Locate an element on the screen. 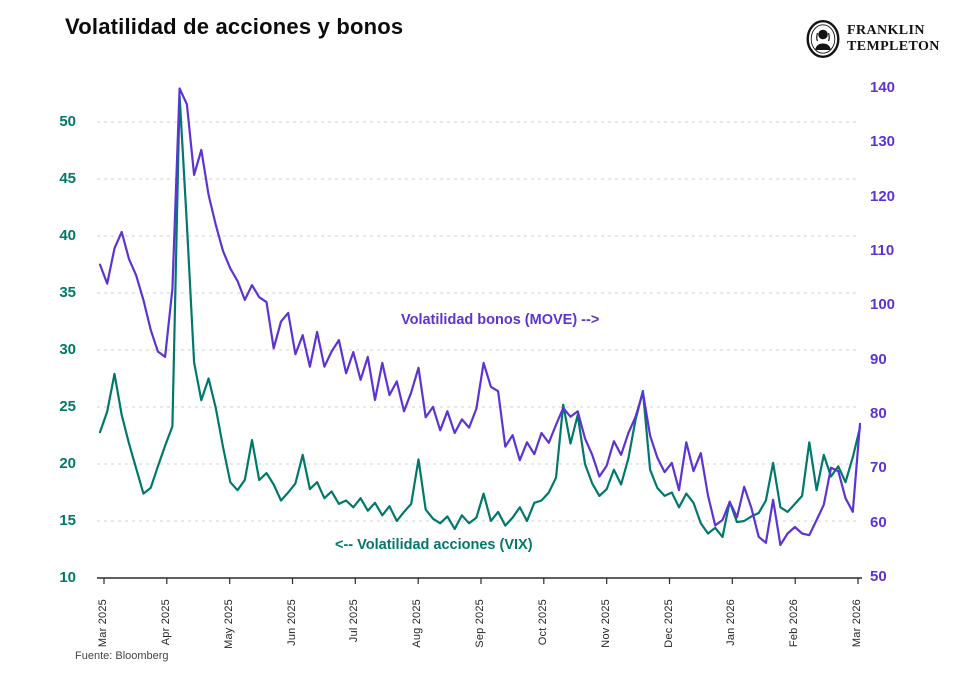 This screenshot has height=687, width=976. left-axis-tick-label: 45 is located at coordinates (67, 178).